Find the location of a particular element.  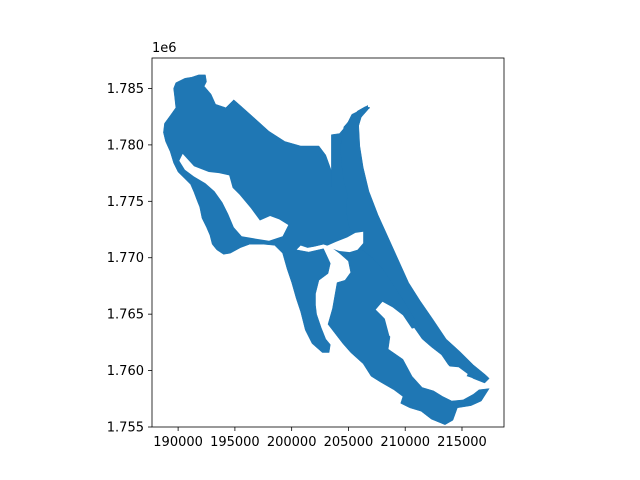

water-hole-lower-lagoon is located at coordinates (396, 328).